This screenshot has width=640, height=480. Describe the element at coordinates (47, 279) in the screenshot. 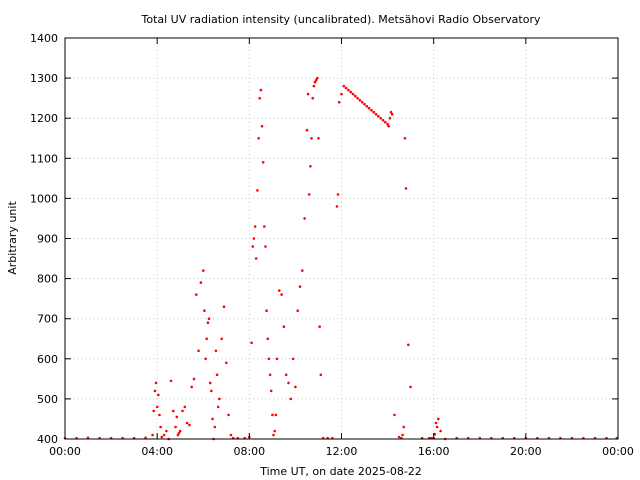

I see `y-tick-label: 800` at that location.